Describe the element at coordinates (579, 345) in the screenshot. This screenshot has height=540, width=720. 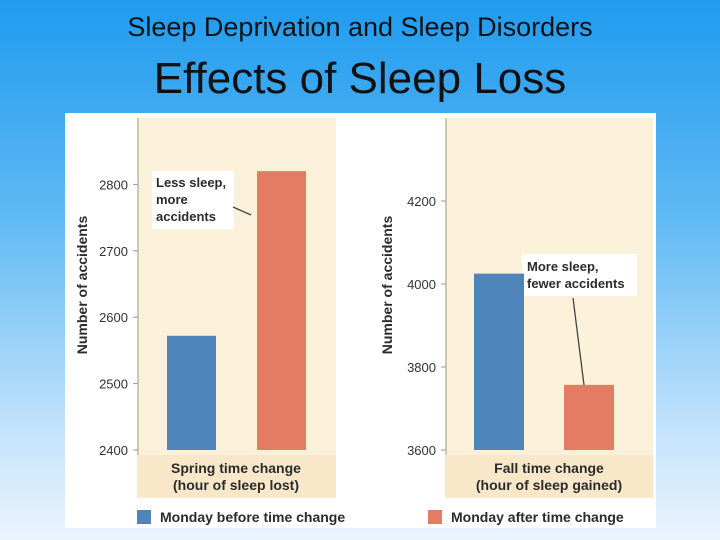
I see `annotation-arrow-fall` at that location.